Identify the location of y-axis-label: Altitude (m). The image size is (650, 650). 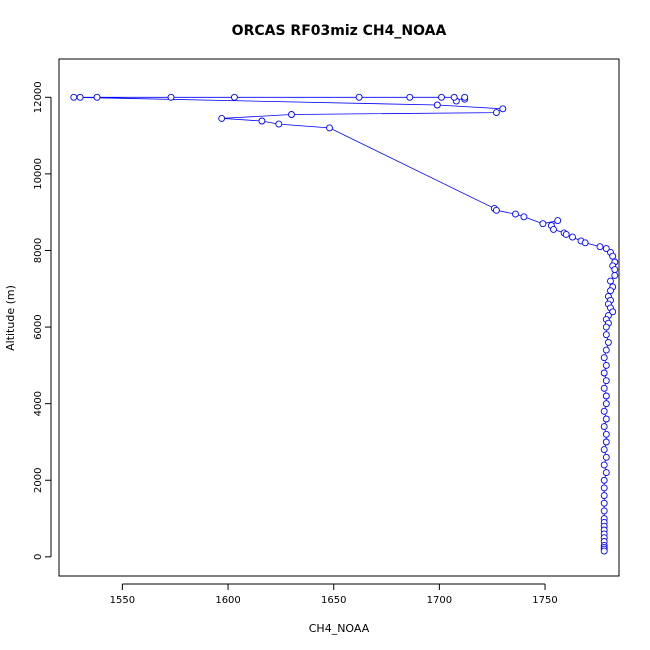
(10, 318).